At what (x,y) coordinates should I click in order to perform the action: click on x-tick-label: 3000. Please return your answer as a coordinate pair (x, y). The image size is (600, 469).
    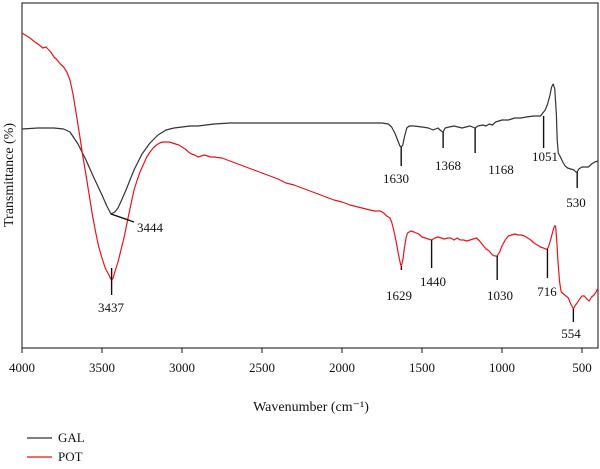
    Looking at the image, I should click on (182, 367).